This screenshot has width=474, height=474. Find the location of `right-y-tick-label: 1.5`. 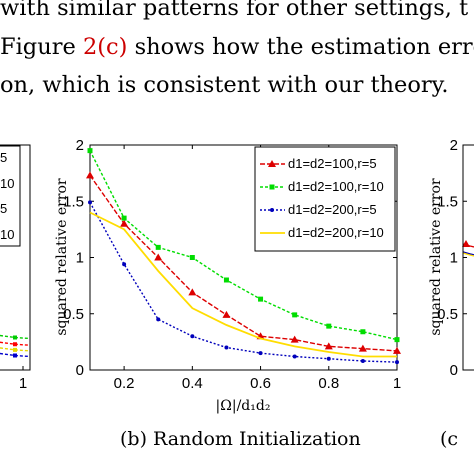

right-y-tick-label: 1.5 is located at coordinates (447, 201).